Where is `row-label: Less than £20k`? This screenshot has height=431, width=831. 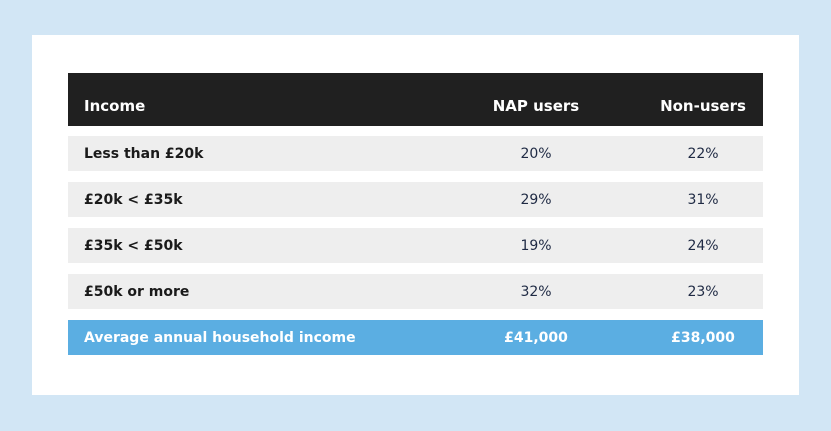 row-label: Less than £20k is located at coordinates (144, 153).